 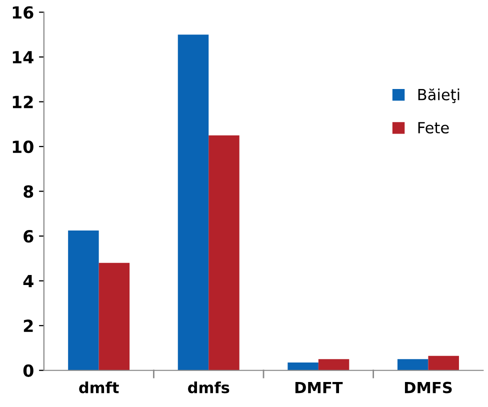 What do you see at coordinates (28, 370) in the screenshot?
I see `y-tick-label: 0` at bounding box center [28, 370].